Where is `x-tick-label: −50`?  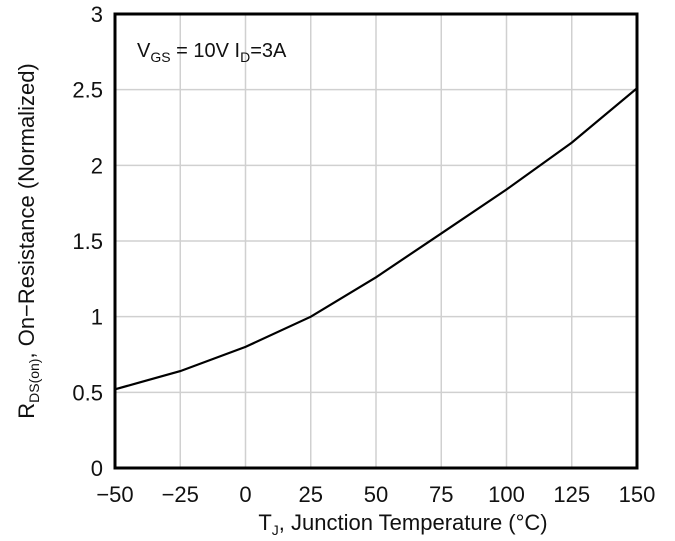 x-tick-label: −50 is located at coordinates (114, 494).